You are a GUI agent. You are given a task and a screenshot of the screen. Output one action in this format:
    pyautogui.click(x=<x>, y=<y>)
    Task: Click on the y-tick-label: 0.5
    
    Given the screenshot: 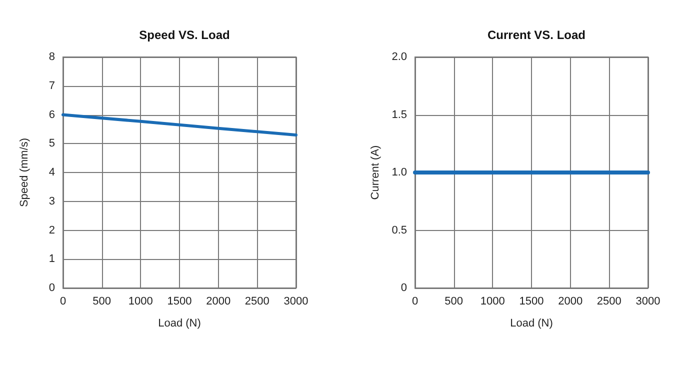 What is the action you would take?
    pyautogui.click(x=399, y=230)
    